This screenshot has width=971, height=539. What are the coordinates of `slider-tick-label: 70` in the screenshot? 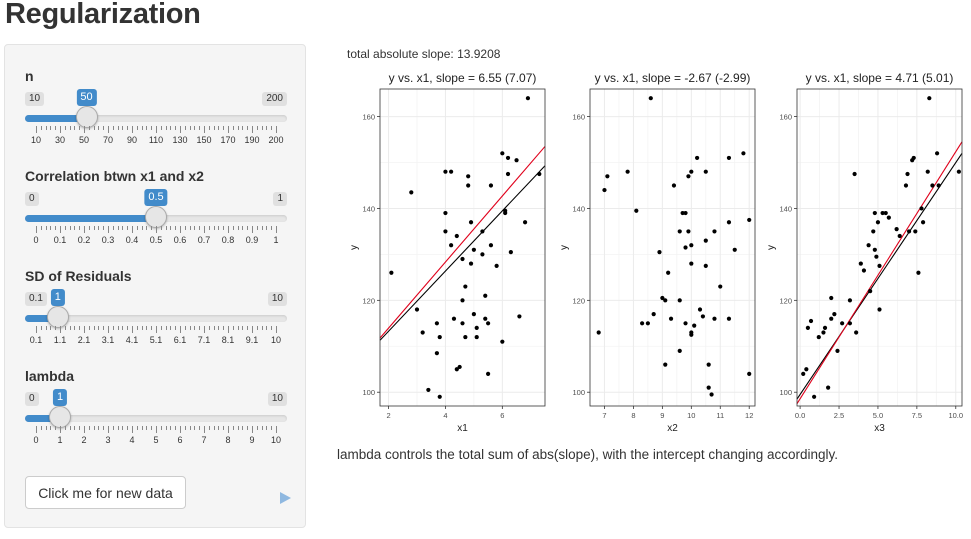 It's located at (108, 140).